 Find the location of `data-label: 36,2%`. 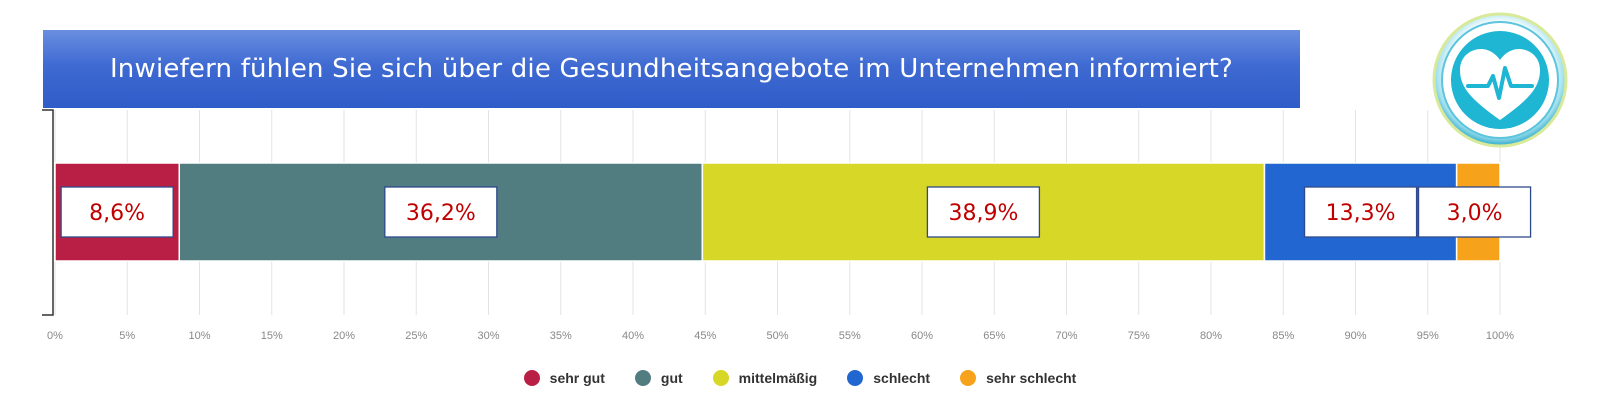

data-label: 36,2% is located at coordinates (441, 212).